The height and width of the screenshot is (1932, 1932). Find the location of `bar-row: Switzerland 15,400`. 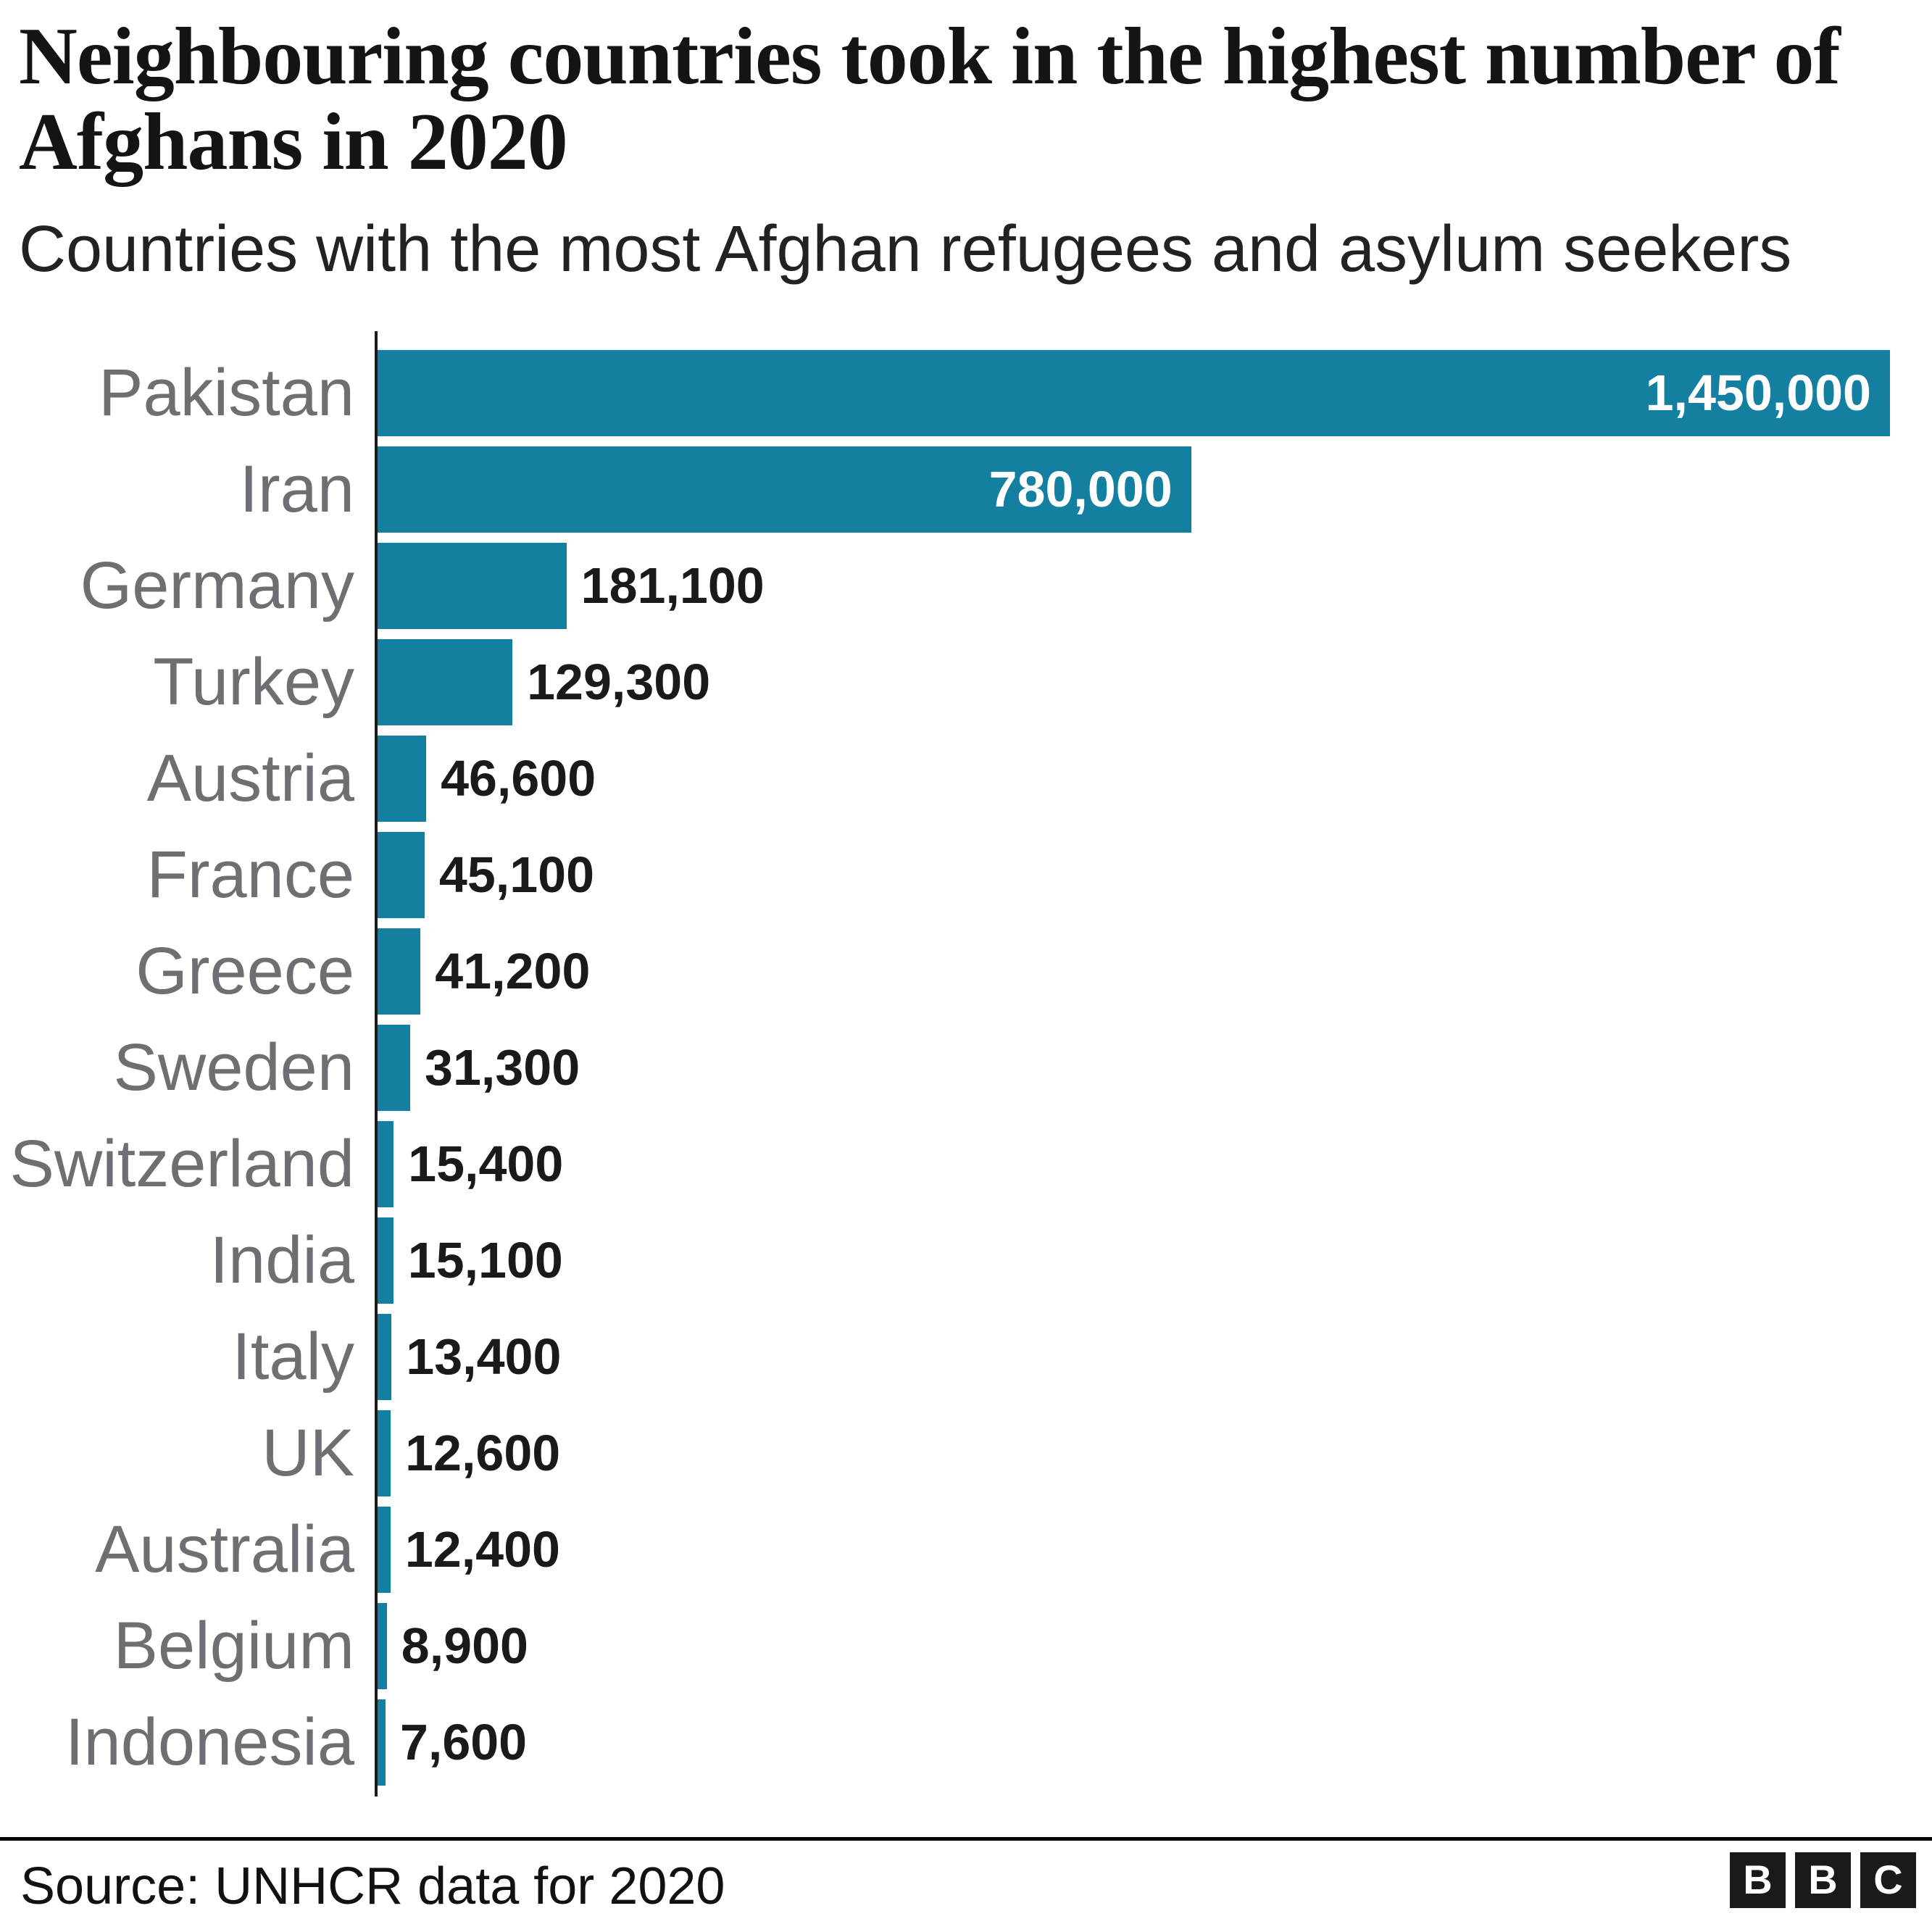

bar-row: Switzerland 15,400 is located at coordinates (945, 1164).